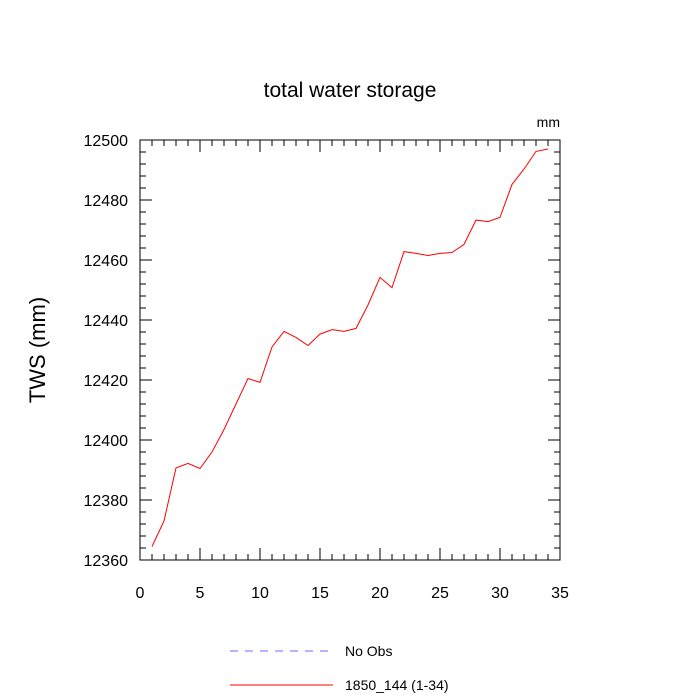 The image size is (700, 700). I want to click on y-tick-label: 12500, so click(106, 141).